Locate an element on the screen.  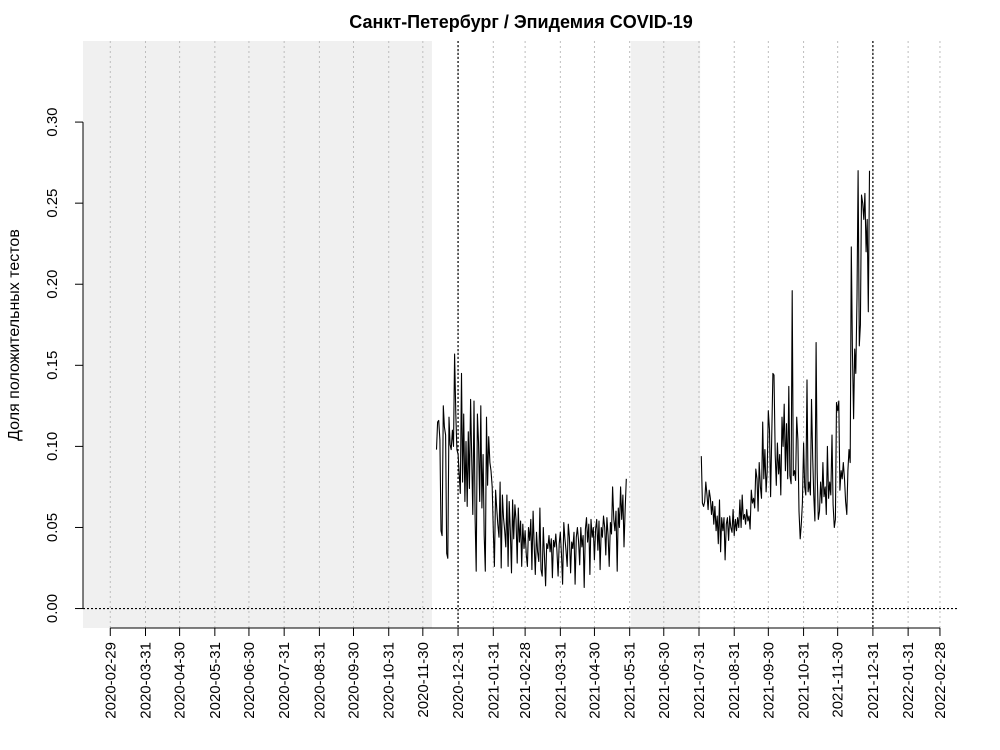
y-tick-label: 0.30 is located at coordinates (52, 121).